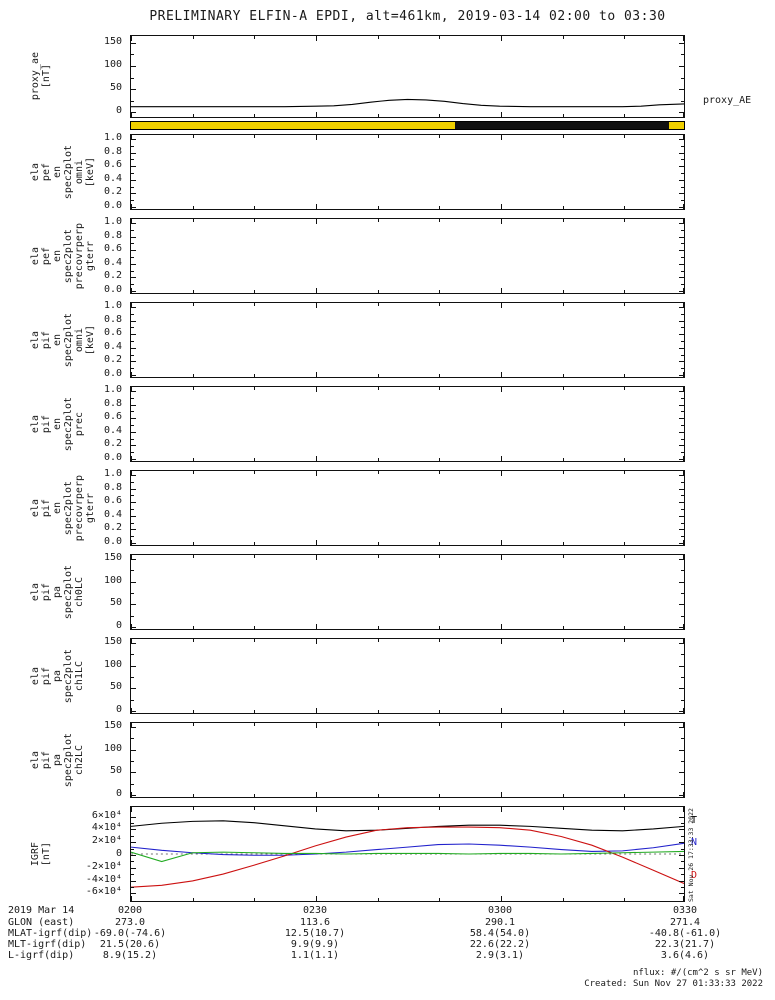  What do you see at coordinates (103, 866) in the screenshot?
I see `y-tick-label: -2×10⁴` at bounding box center [103, 866].